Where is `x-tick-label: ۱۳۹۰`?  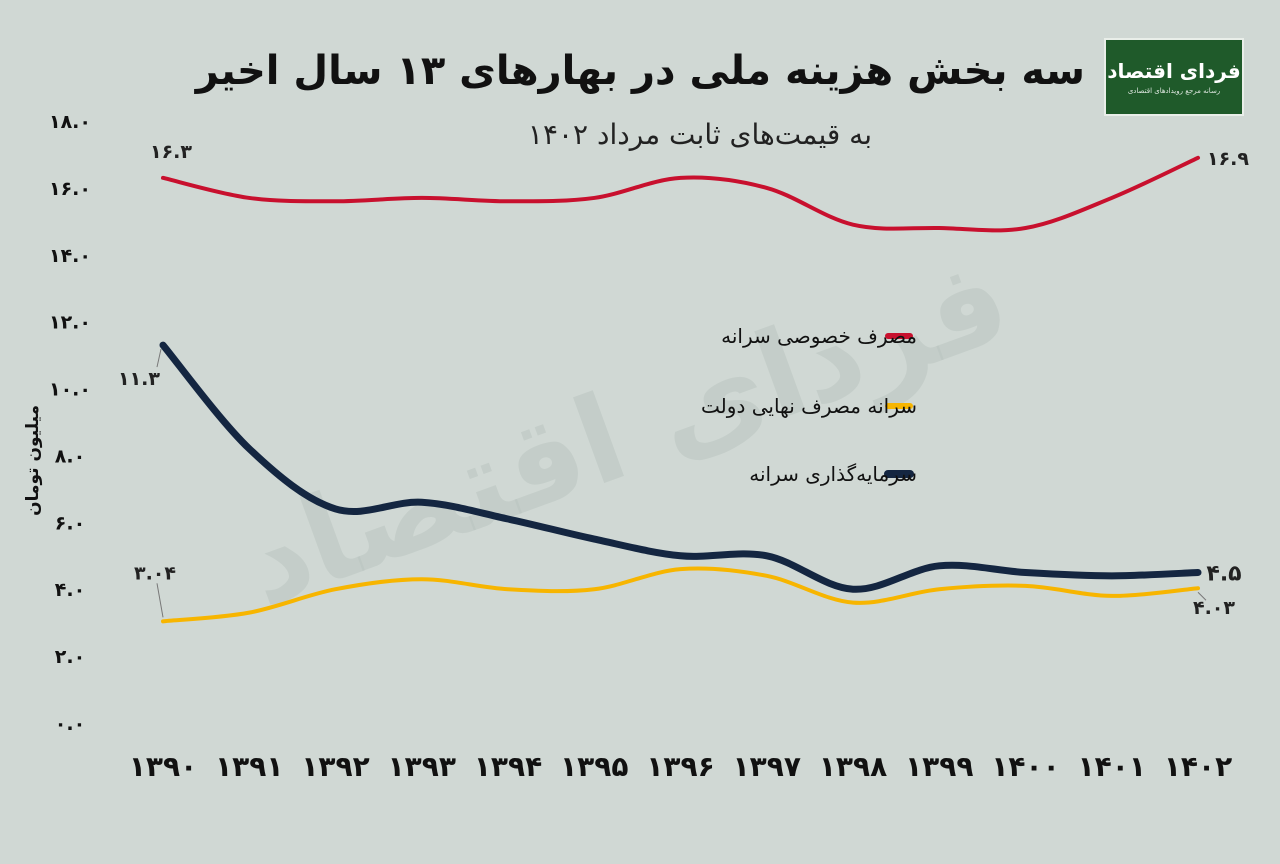
x-tick-label: ۱۳۹۰ is located at coordinates (163, 766).